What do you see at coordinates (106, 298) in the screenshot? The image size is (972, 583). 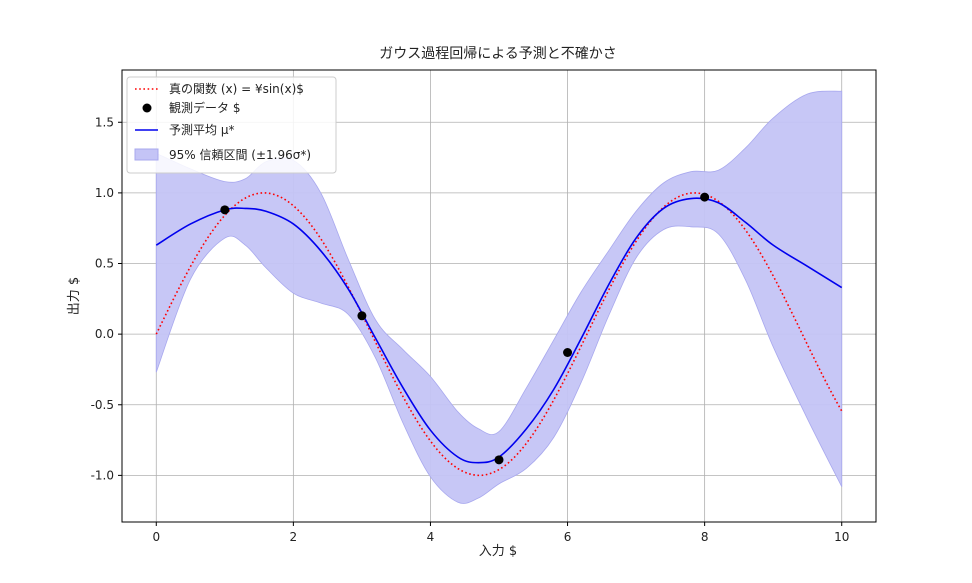 I see `y-axis: -1.0 -0.5 0.0 0.5 1.0 1.5` at bounding box center [106, 298].